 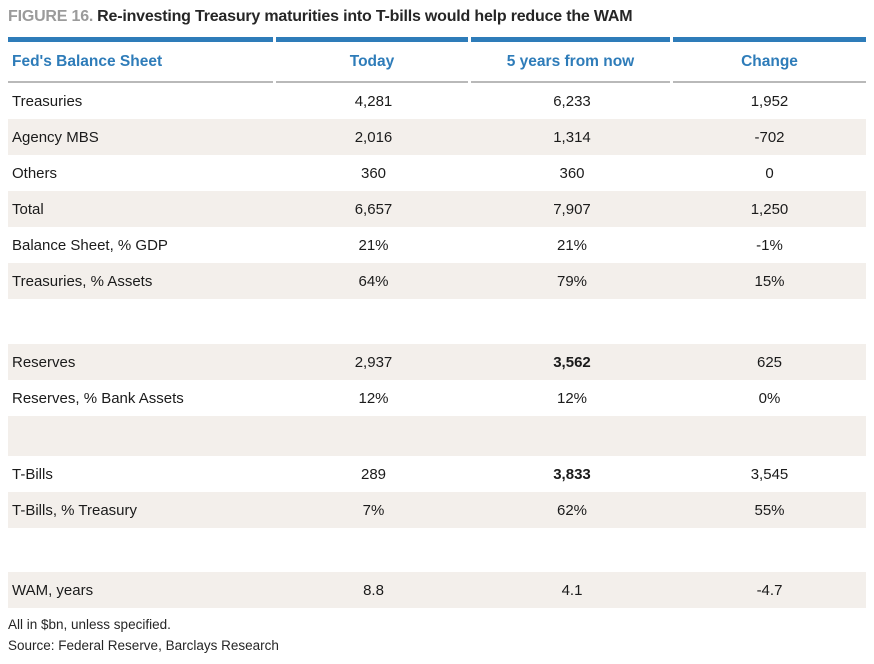 I want to click on row-label: Treasuries, % Assets, so click(x=82, y=281).